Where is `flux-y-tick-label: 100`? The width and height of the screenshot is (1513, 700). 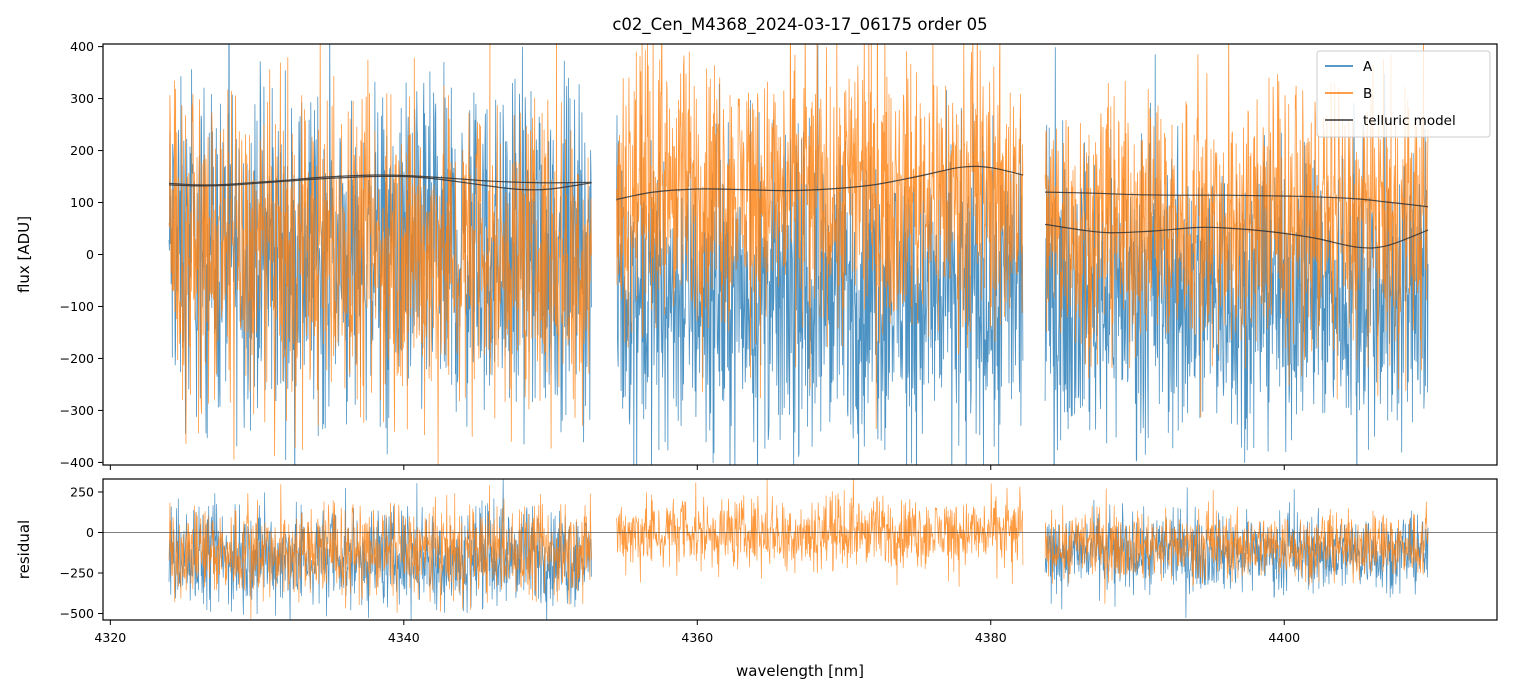 flux-y-tick-label: 100 is located at coordinates (82, 202).